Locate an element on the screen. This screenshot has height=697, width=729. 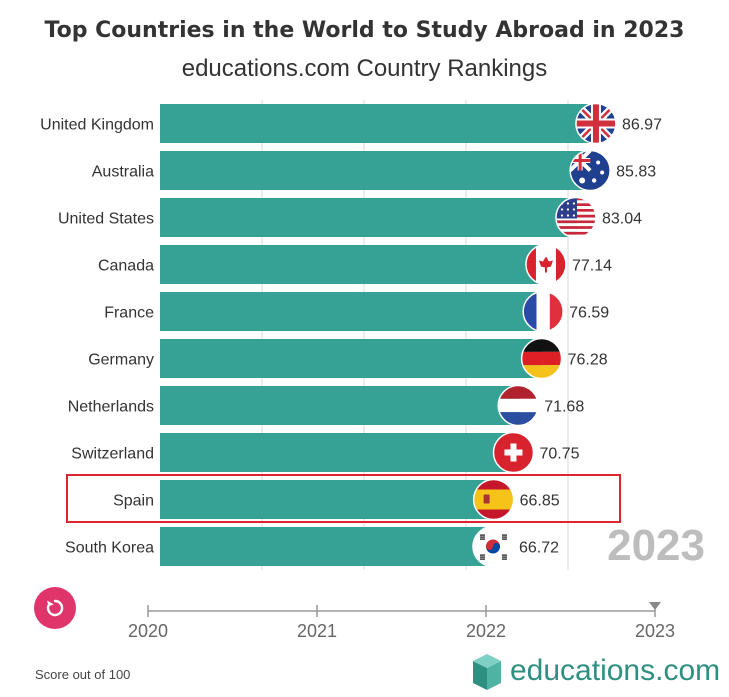
bar-germany is located at coordinates (351, 358).